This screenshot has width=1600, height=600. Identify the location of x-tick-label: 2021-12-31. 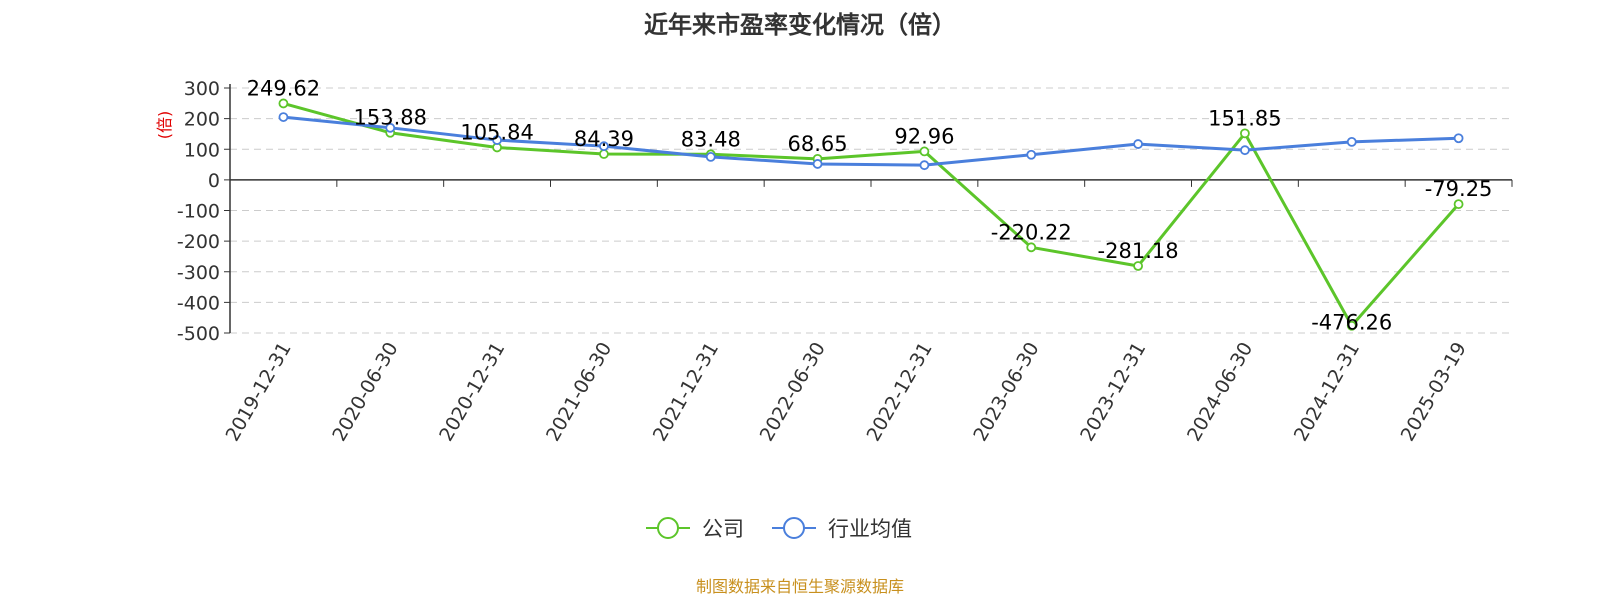
(686, 392).